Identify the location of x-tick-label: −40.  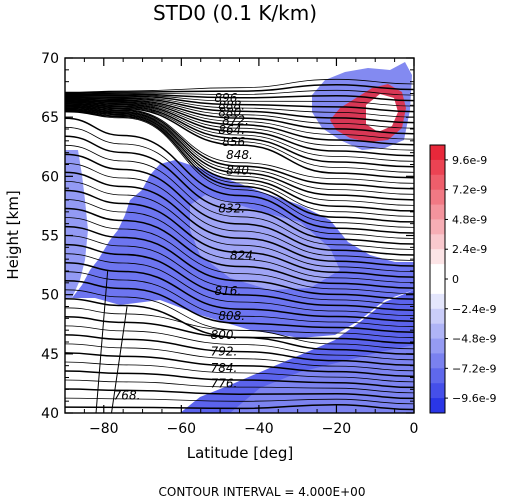
(259, 429).